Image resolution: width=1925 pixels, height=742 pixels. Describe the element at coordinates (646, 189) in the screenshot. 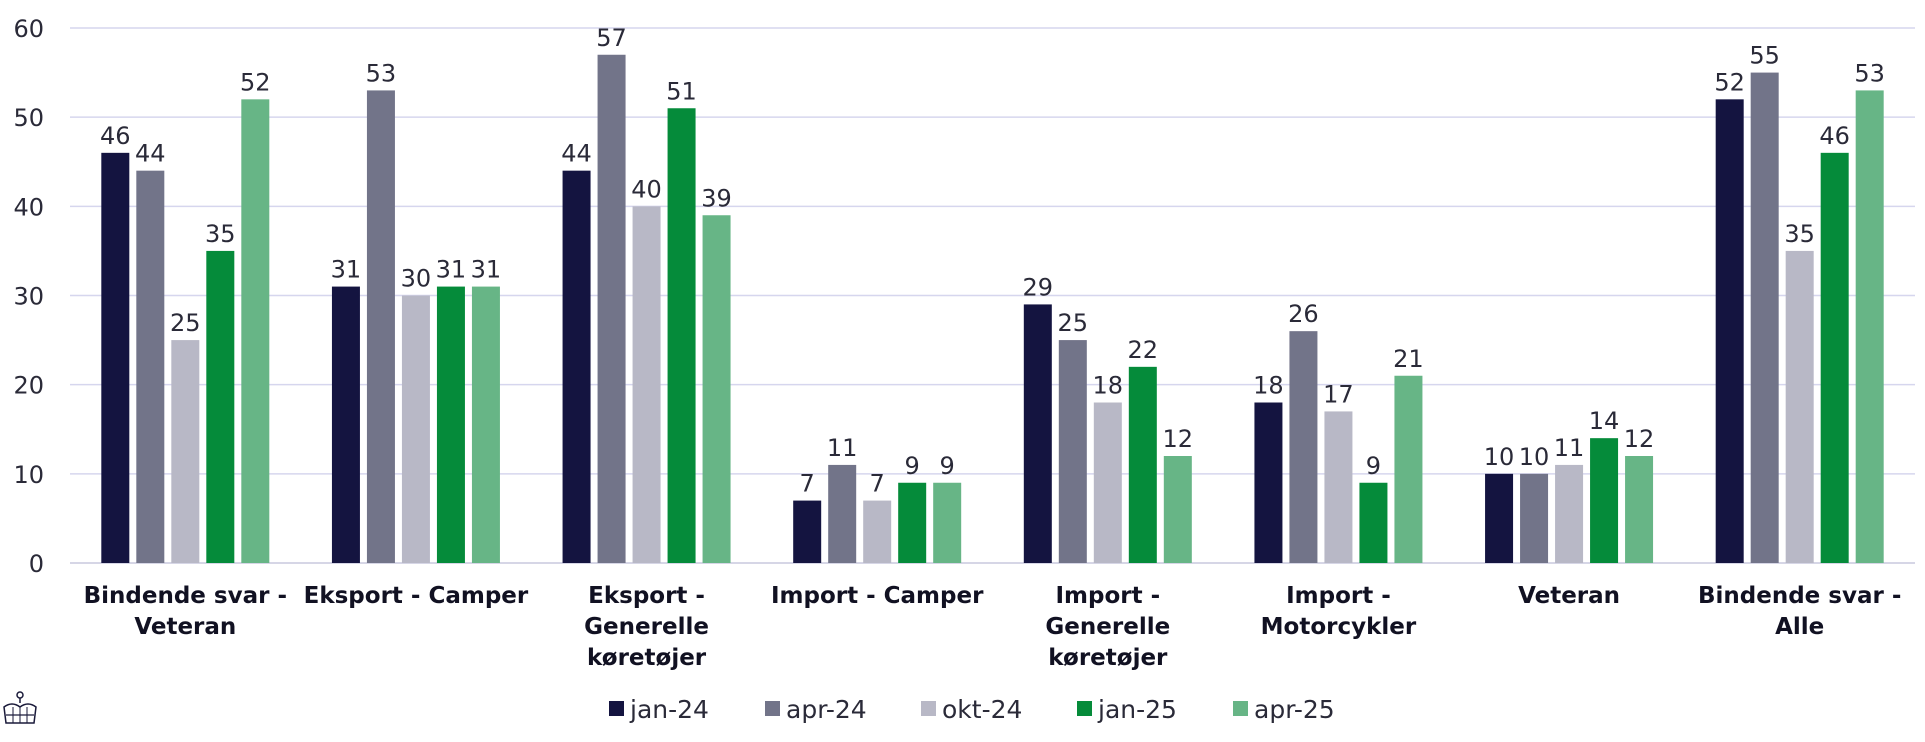

I see `data-label: 40` at that location.